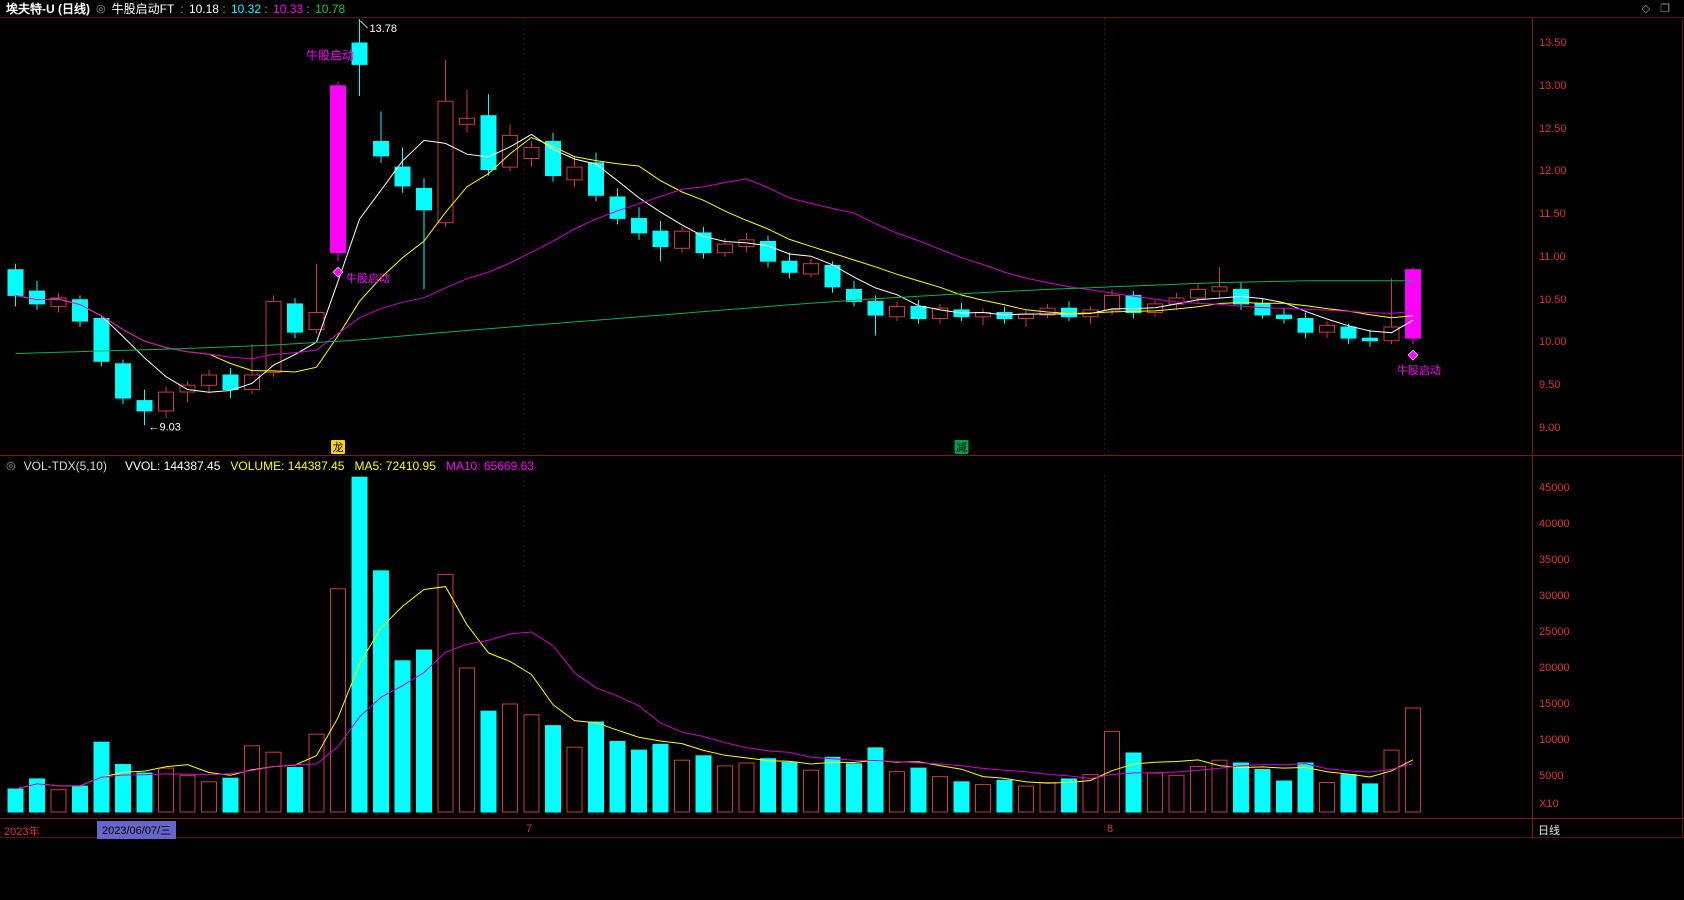 This screenshot has height=900, width=1684. I want to click on price-tick-label: 10.00, so click(1553, 342).